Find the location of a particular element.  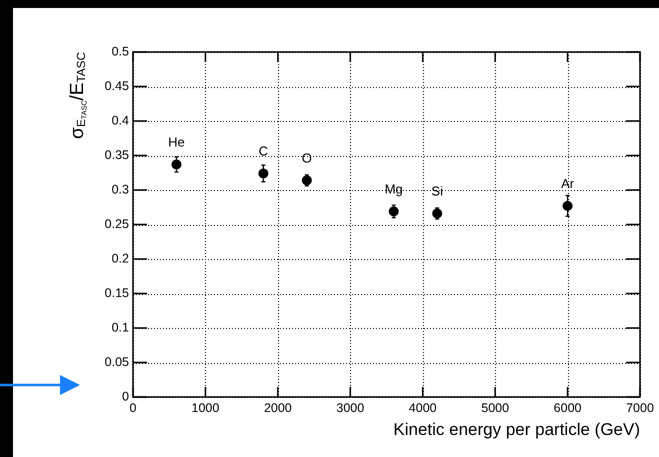

x-tick-label: 6000 is located at coordinates (568, 407).